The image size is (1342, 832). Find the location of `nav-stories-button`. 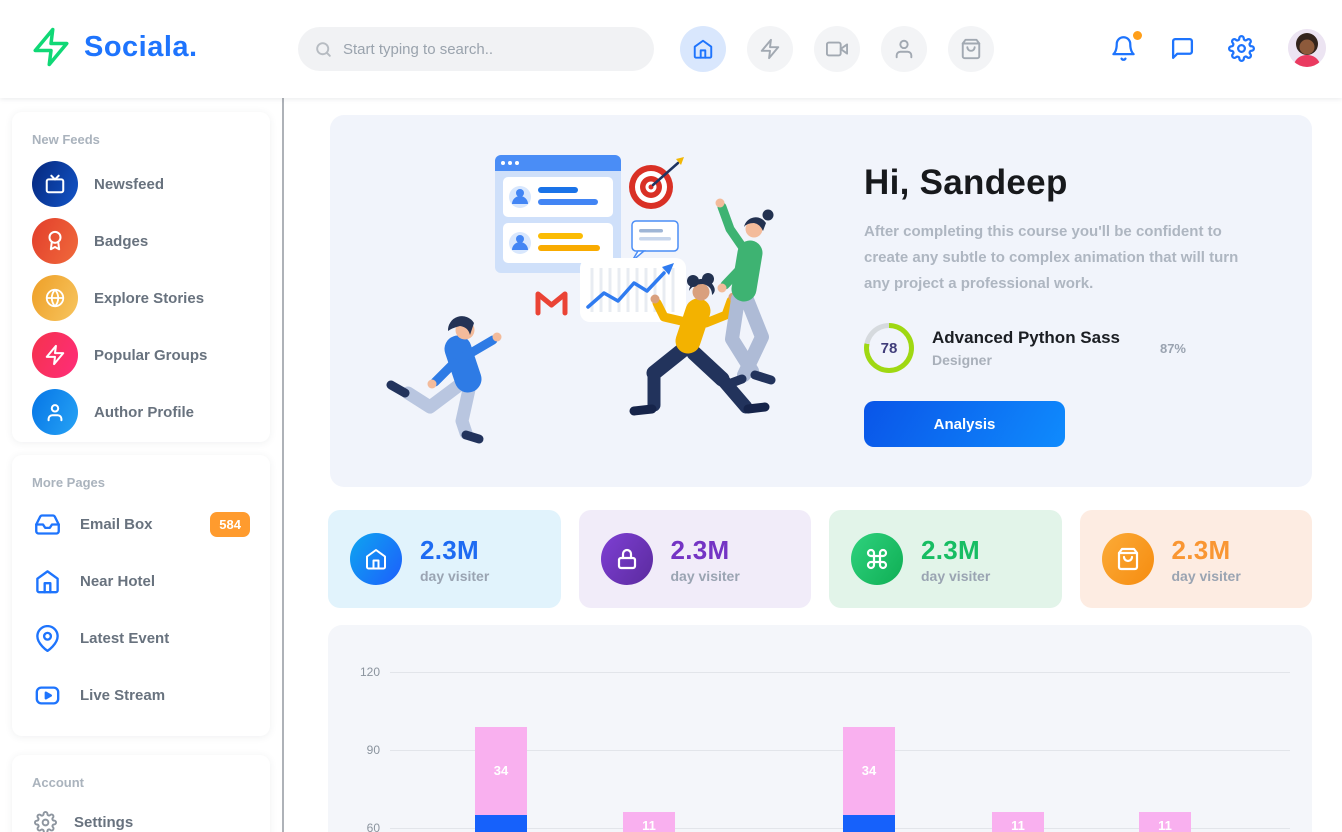

nav-stories-button is located at coordinates (770, 49).